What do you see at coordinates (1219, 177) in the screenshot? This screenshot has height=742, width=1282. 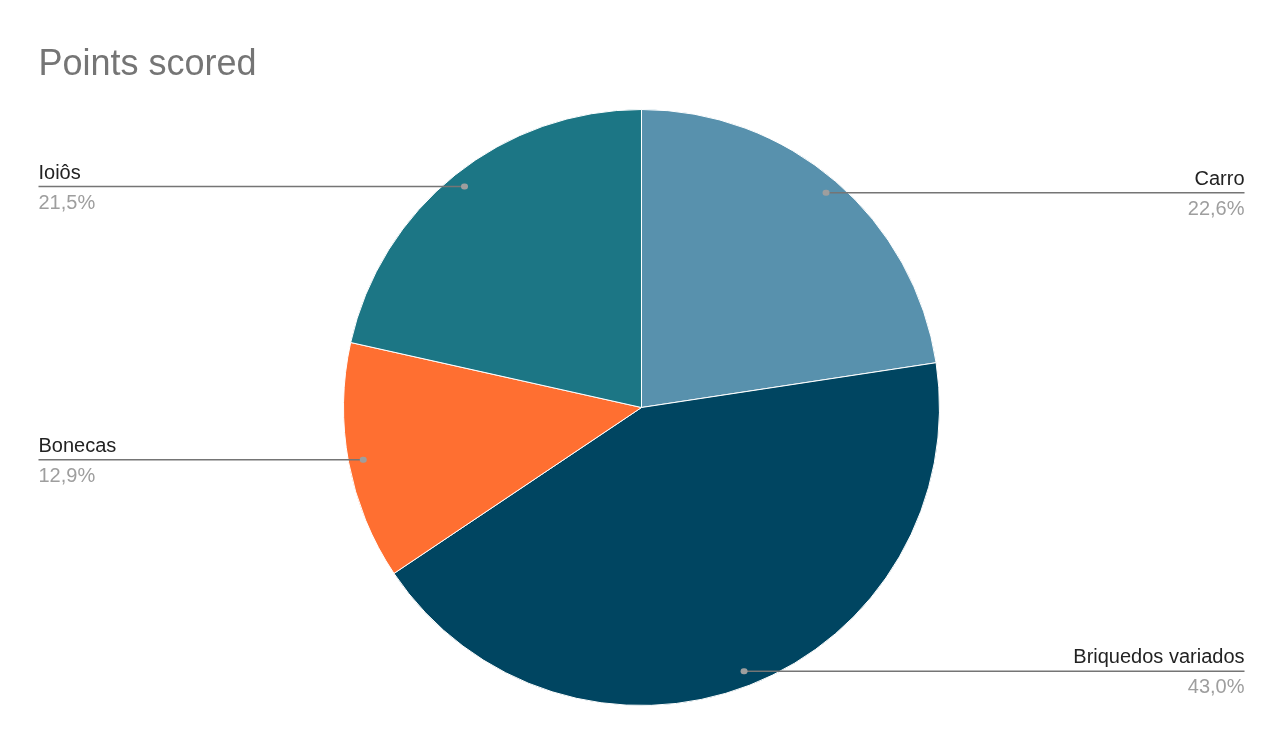 I see `slice-label: Carro` at bounding box center [1219, 177].